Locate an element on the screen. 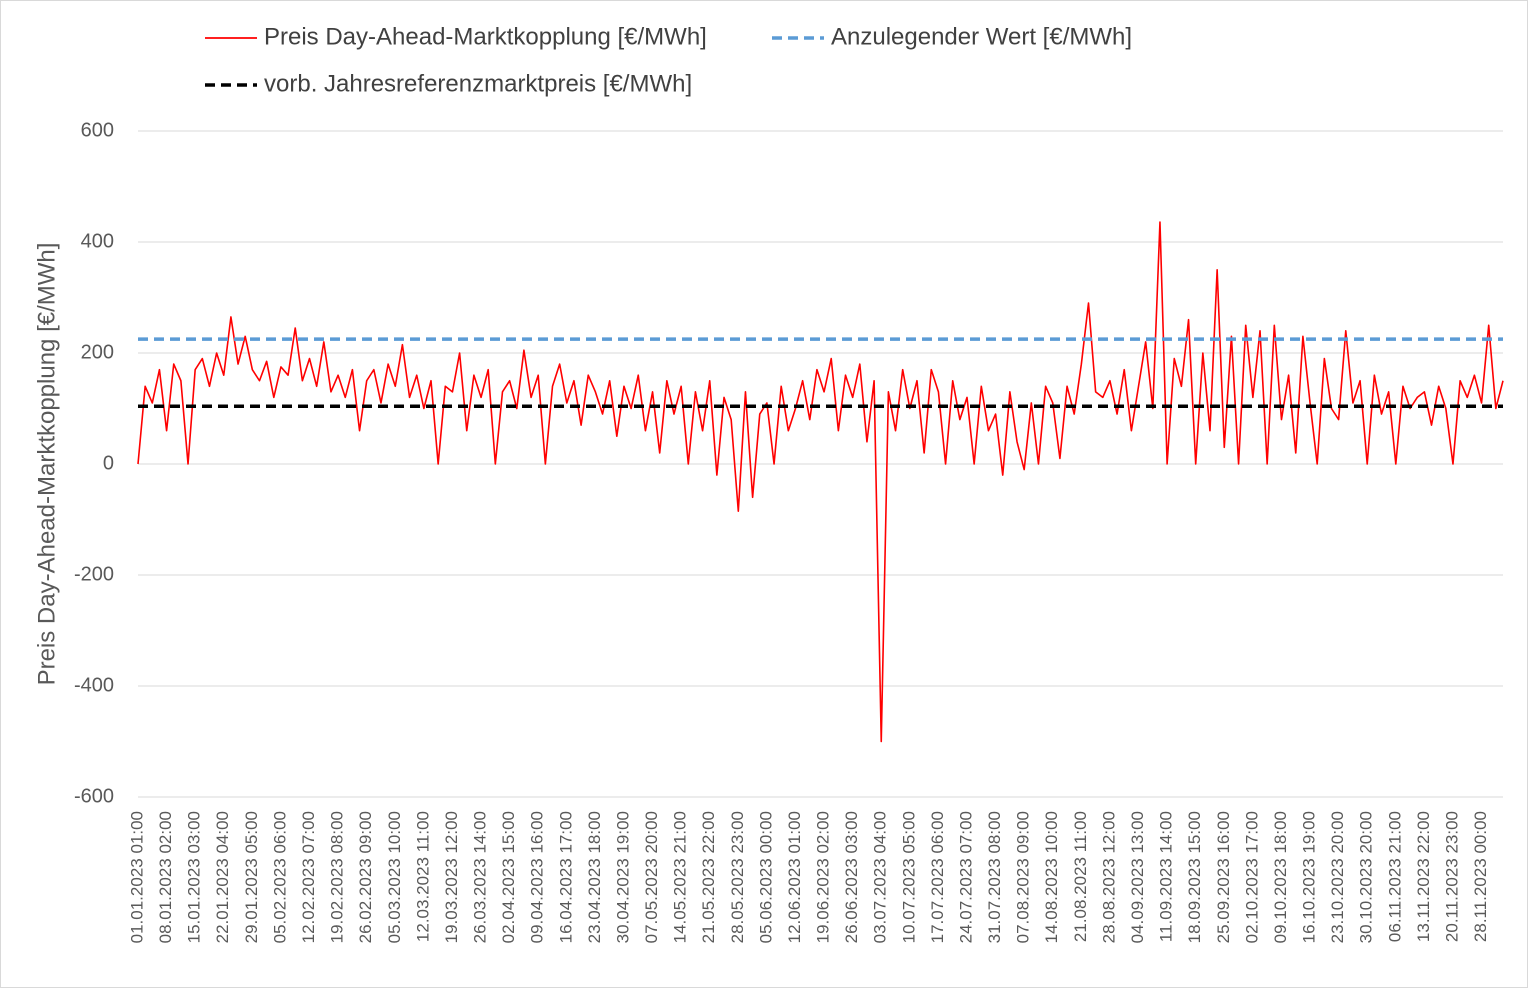  x-tick-label: 19.02.2023 08:00 is located at coordinates (337, 877).